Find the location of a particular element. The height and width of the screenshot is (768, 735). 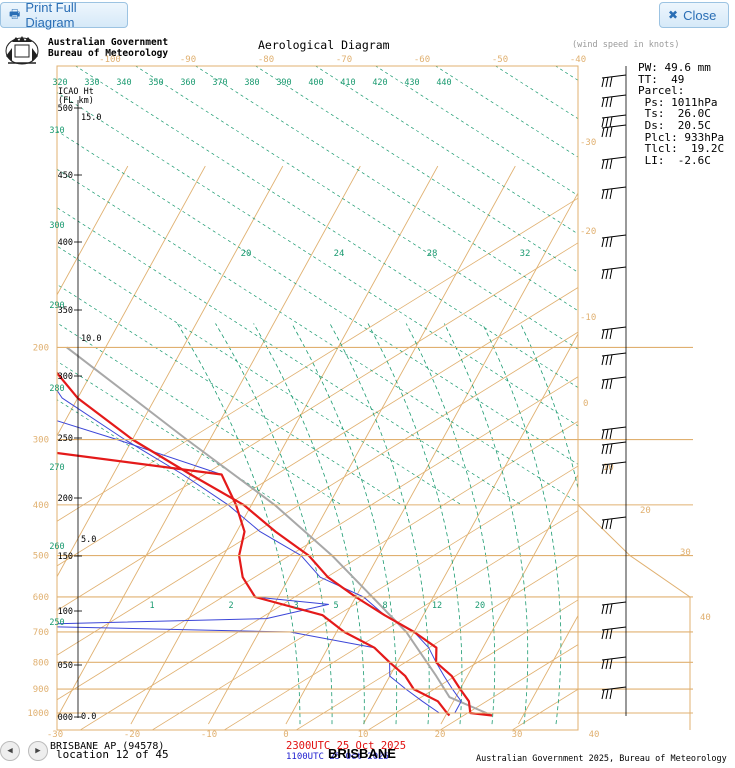

print-full-diagram-button: 🖶 Print Full Diagram is located at coordinates (64, 15).